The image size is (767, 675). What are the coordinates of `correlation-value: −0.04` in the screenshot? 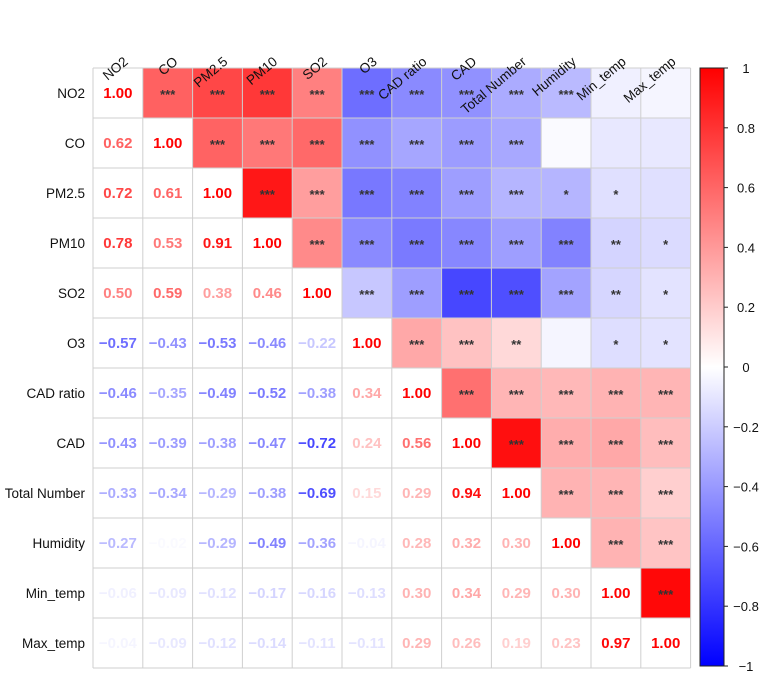 It's located at (118, 643).